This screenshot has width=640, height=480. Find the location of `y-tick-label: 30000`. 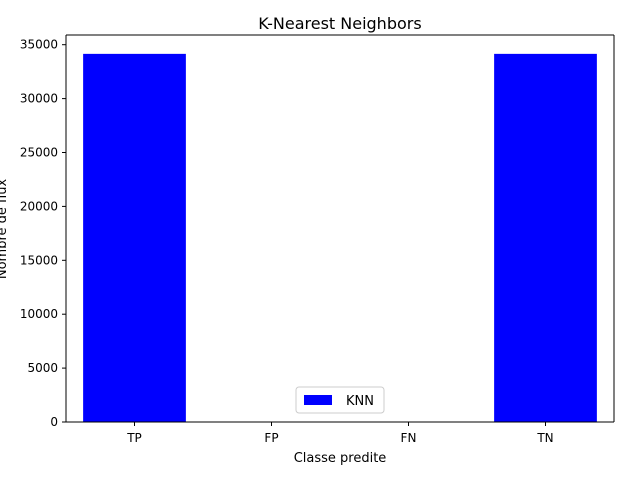

y-tick-label: 30000 is located at coordinates (39, 99).